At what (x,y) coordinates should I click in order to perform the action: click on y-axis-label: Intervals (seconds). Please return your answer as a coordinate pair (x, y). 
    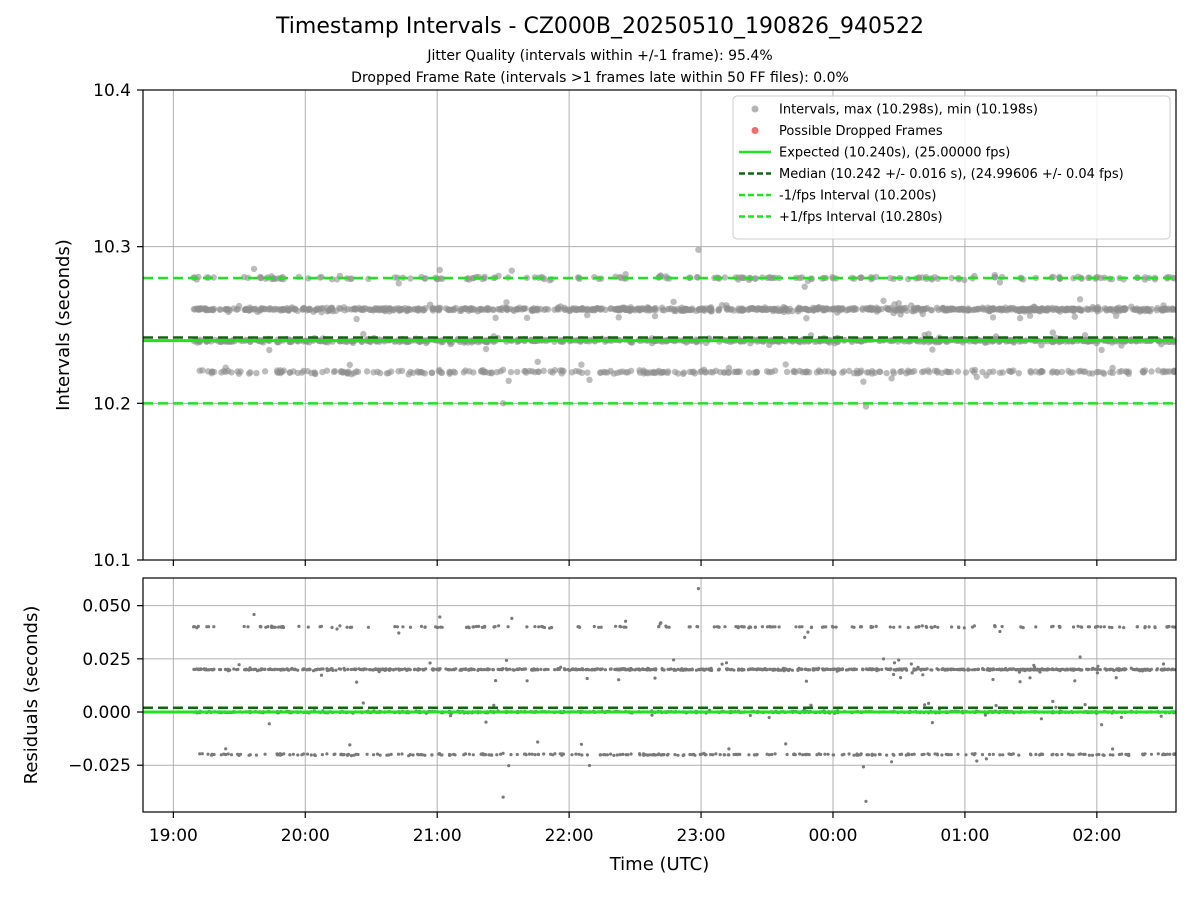
    Looking at the image, I should click on (63, 325).